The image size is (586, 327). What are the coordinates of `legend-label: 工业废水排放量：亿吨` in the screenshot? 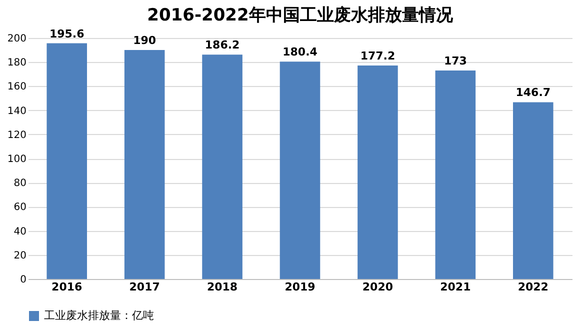 It's located at (99, 315).